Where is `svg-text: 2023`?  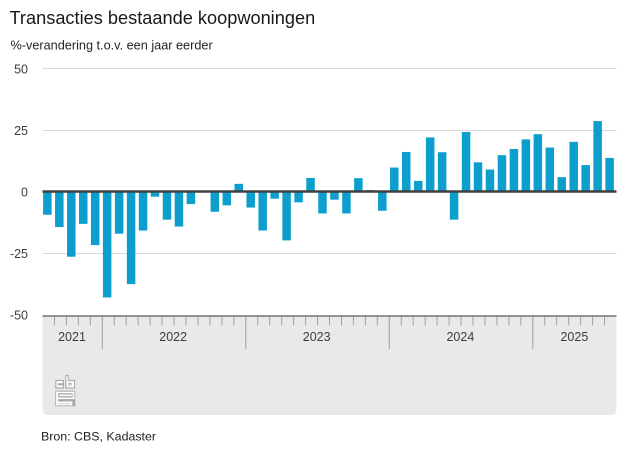 svg-text: 2023 is located at coordinates (317, 337).